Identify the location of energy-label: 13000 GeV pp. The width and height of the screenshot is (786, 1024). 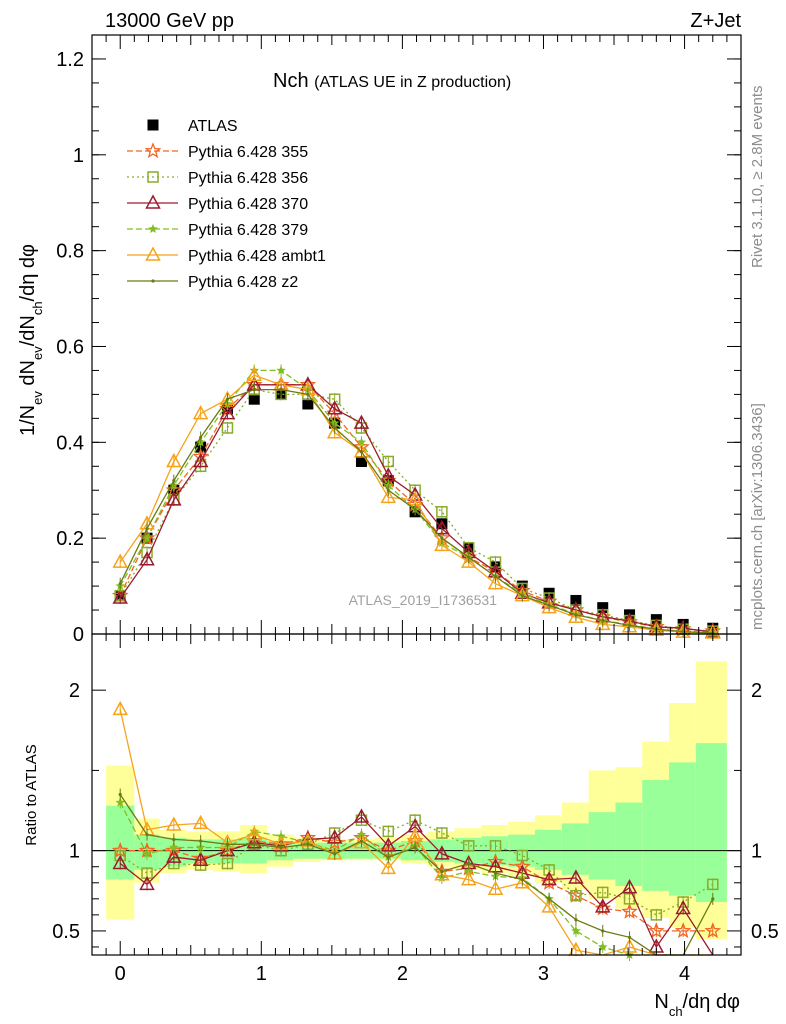
(169, 21).